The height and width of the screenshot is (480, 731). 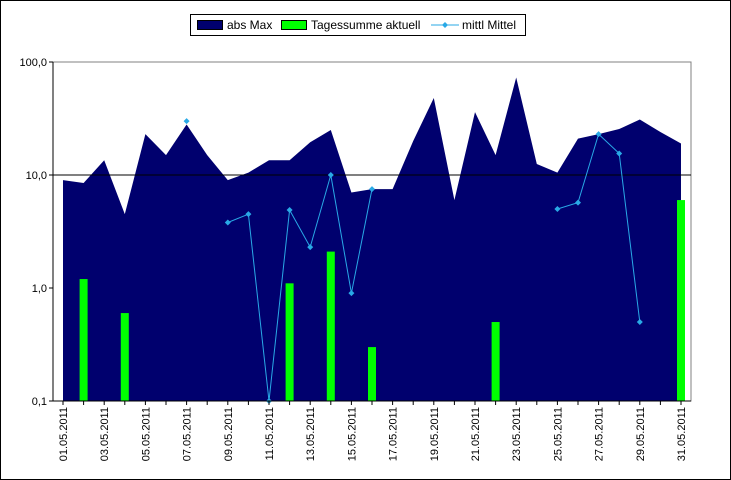 What do you see at coordinates (682, 434) in the screenshot?
I see `x-tick-label: 31.05.2011` at bounding box center [682, 434].